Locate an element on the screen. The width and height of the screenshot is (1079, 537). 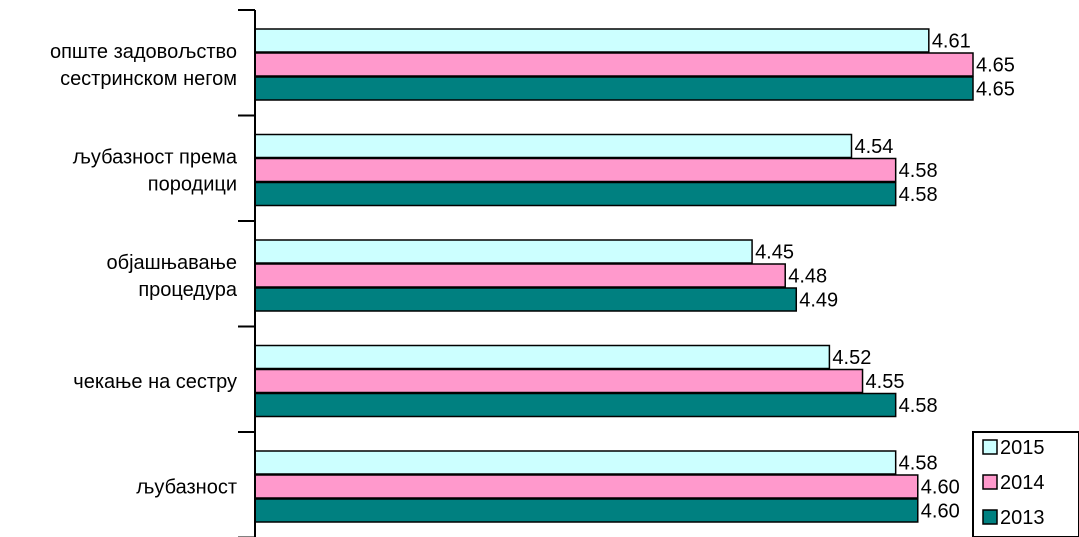
category-label-line: процедура is located at coordinates (188, 290).